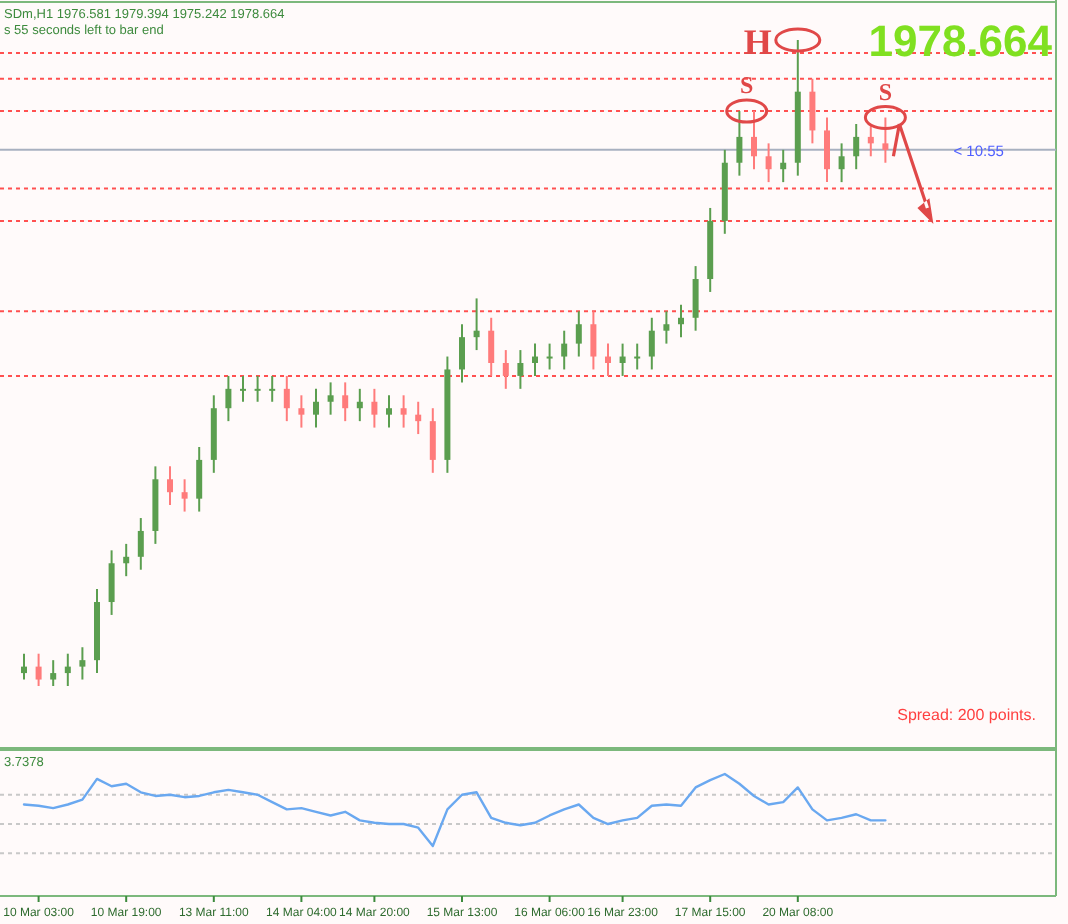 Image resolution: width=1068 pixels, height=924 pixels. Describe the element at coordinates (966, 715) in the screenshot. I see `text: Spread: 200 points.` at that location.